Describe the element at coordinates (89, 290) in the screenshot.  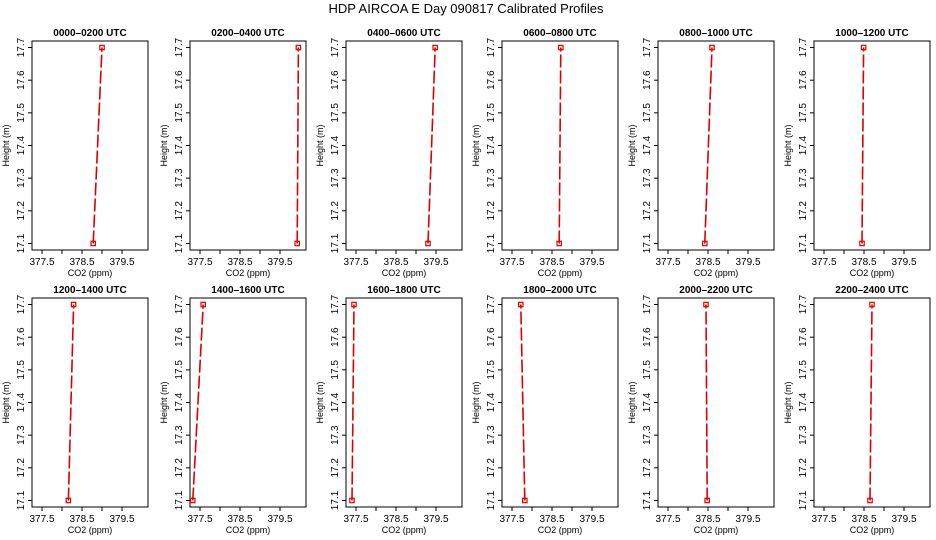
I see `panel-title: 1200–1400 UTC` at that location.